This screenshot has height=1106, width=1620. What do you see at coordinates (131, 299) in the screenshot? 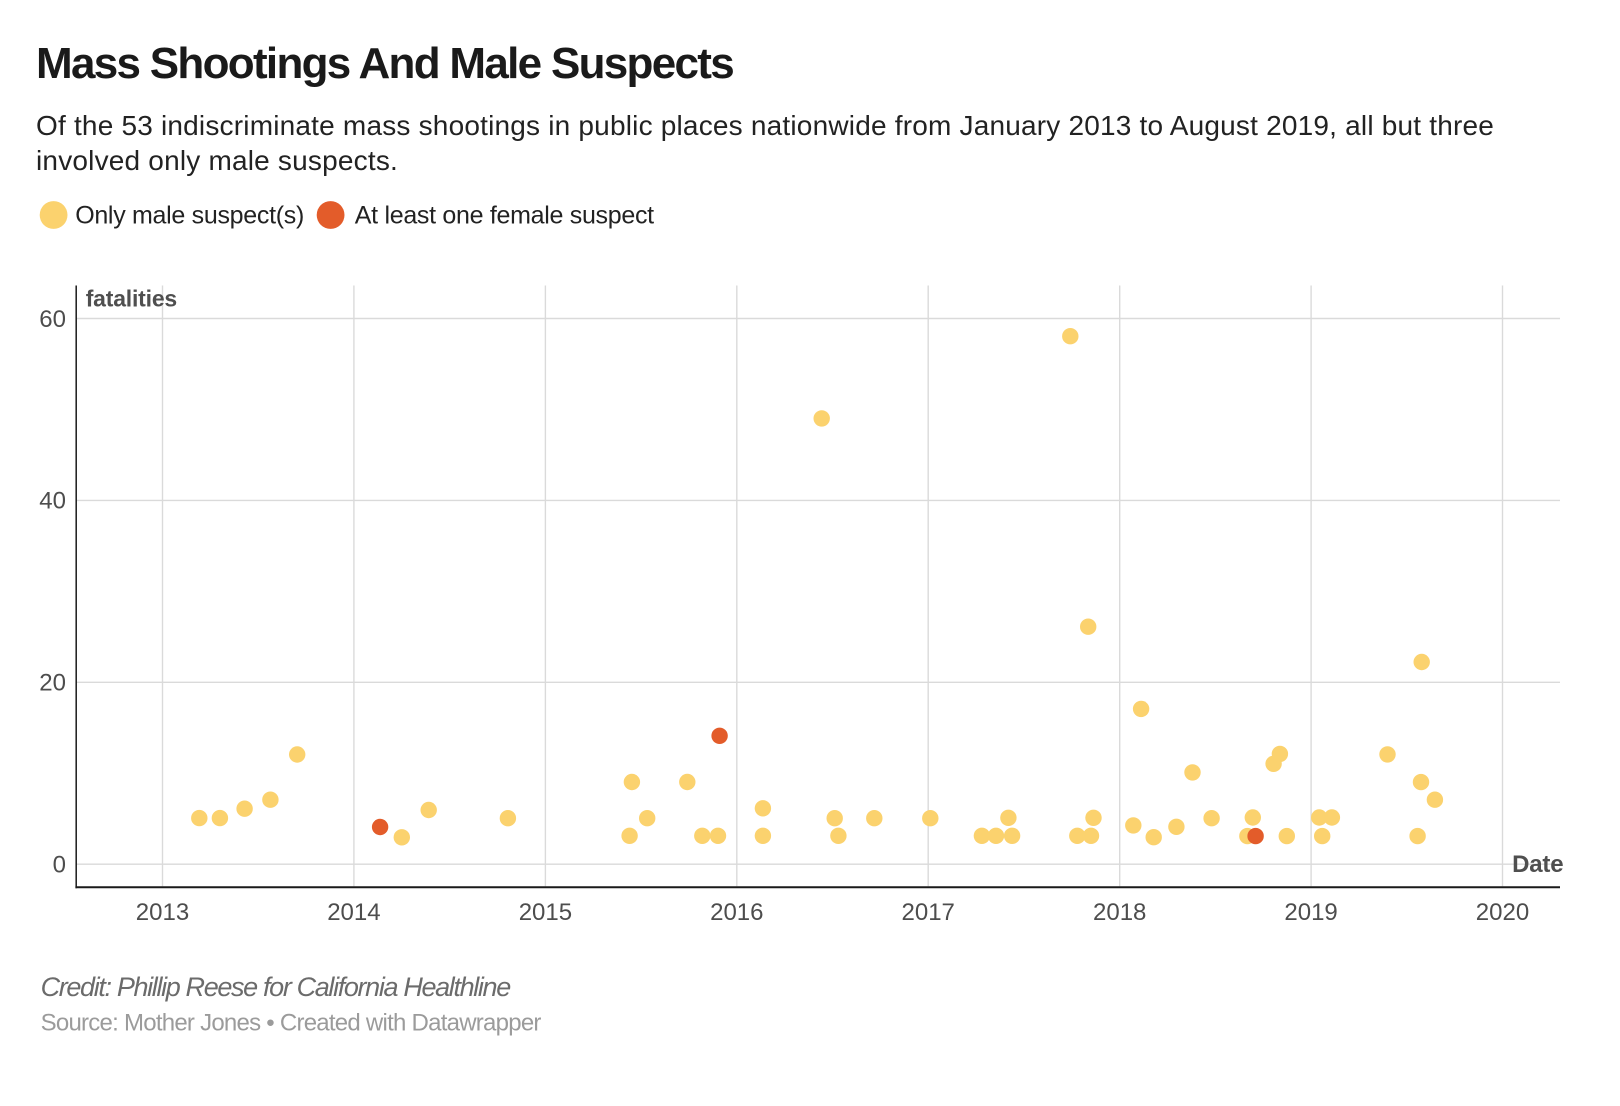
I see `svg-text: fatalities` at bounding box center [131, 299].